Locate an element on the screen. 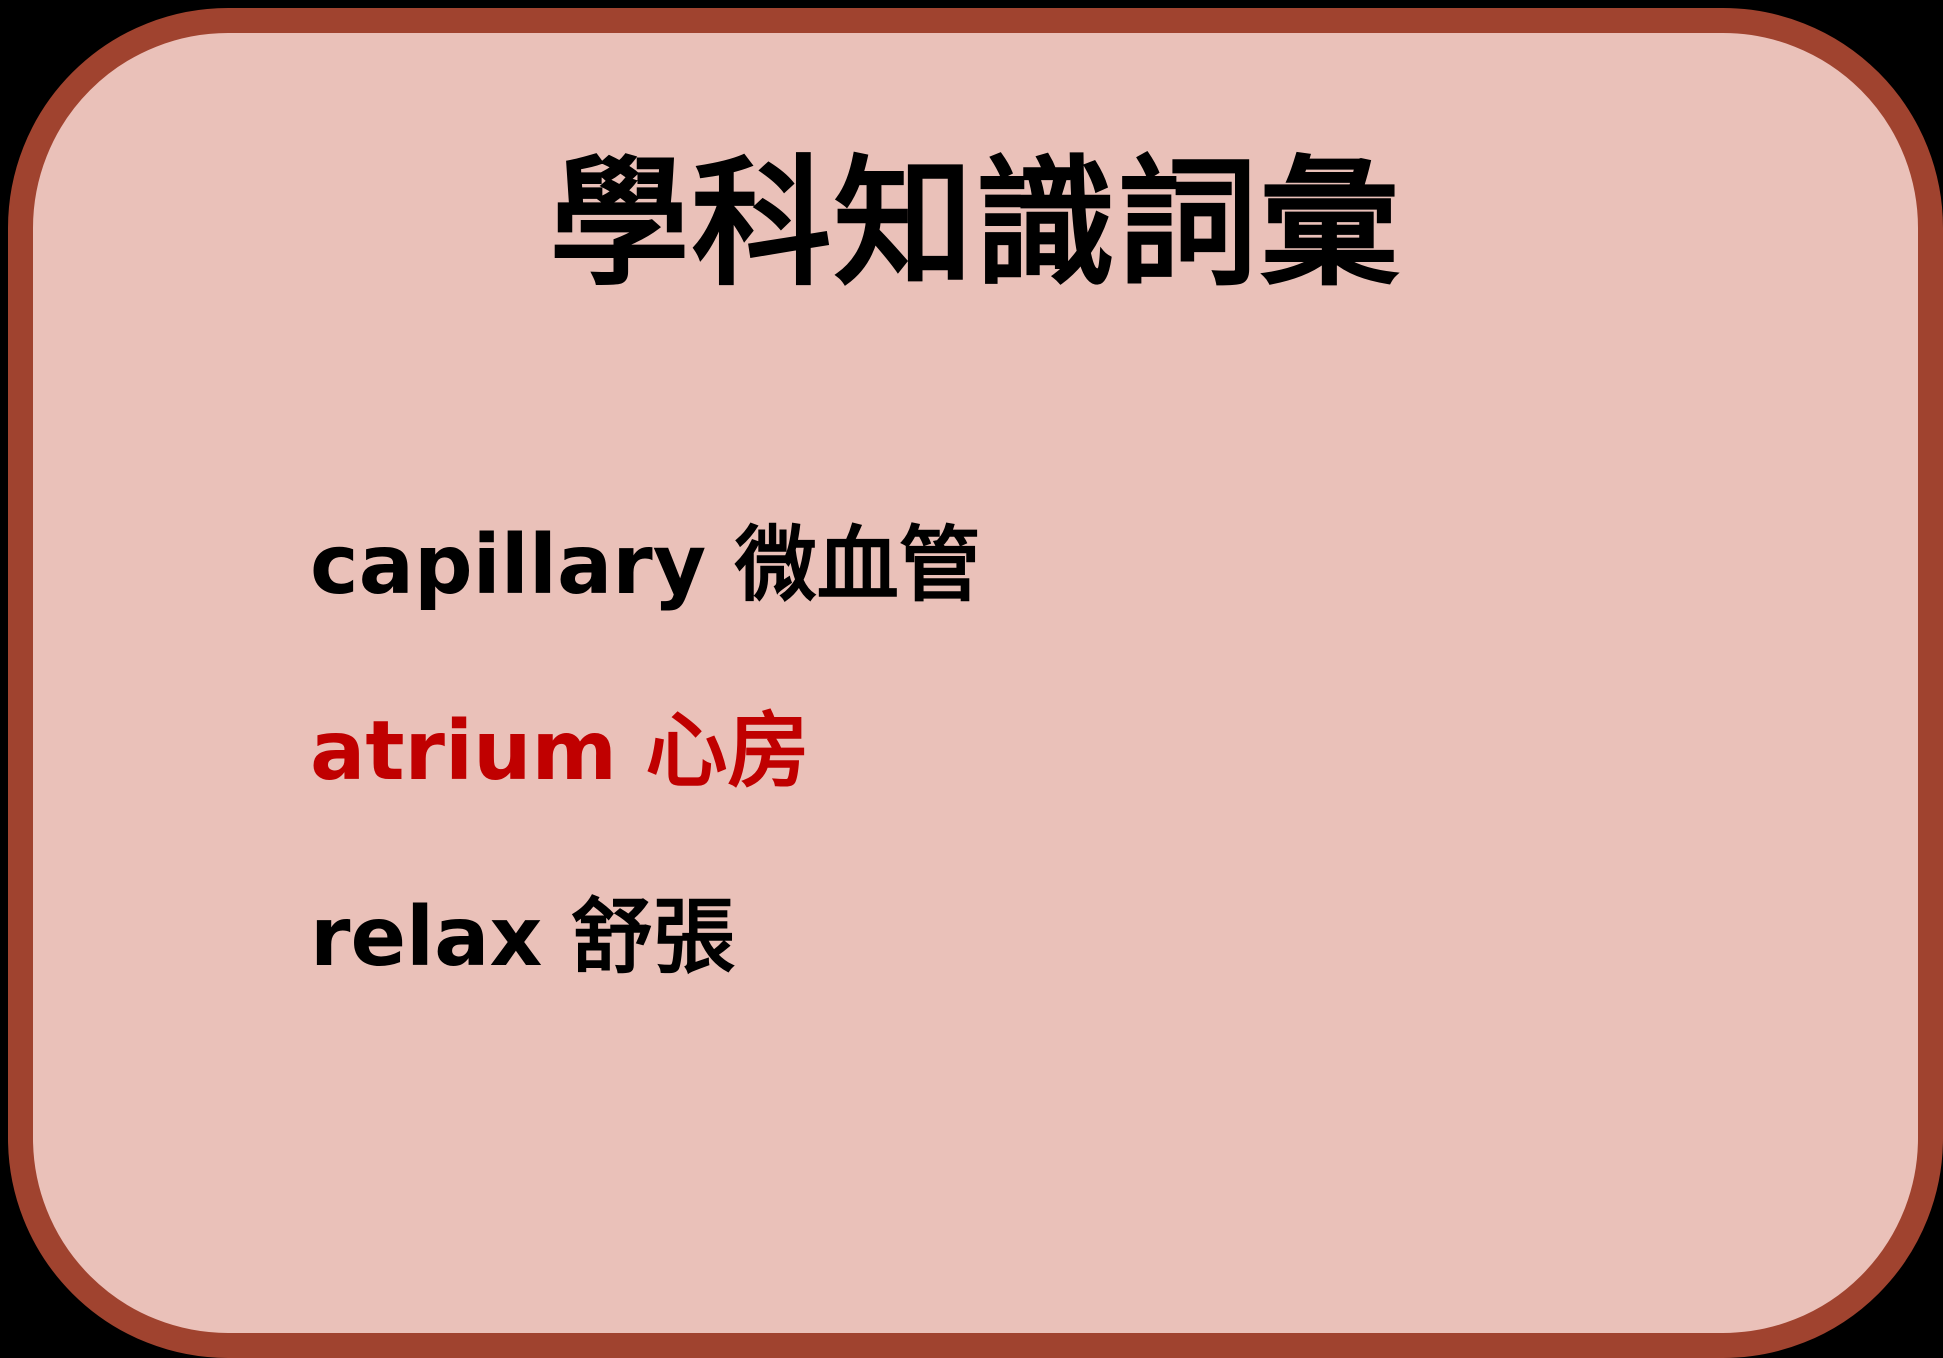 Image resolution: width=1943 pixels, height=1358 pixels. vocab-term-english: atrium is located at coordinates (463, 751).